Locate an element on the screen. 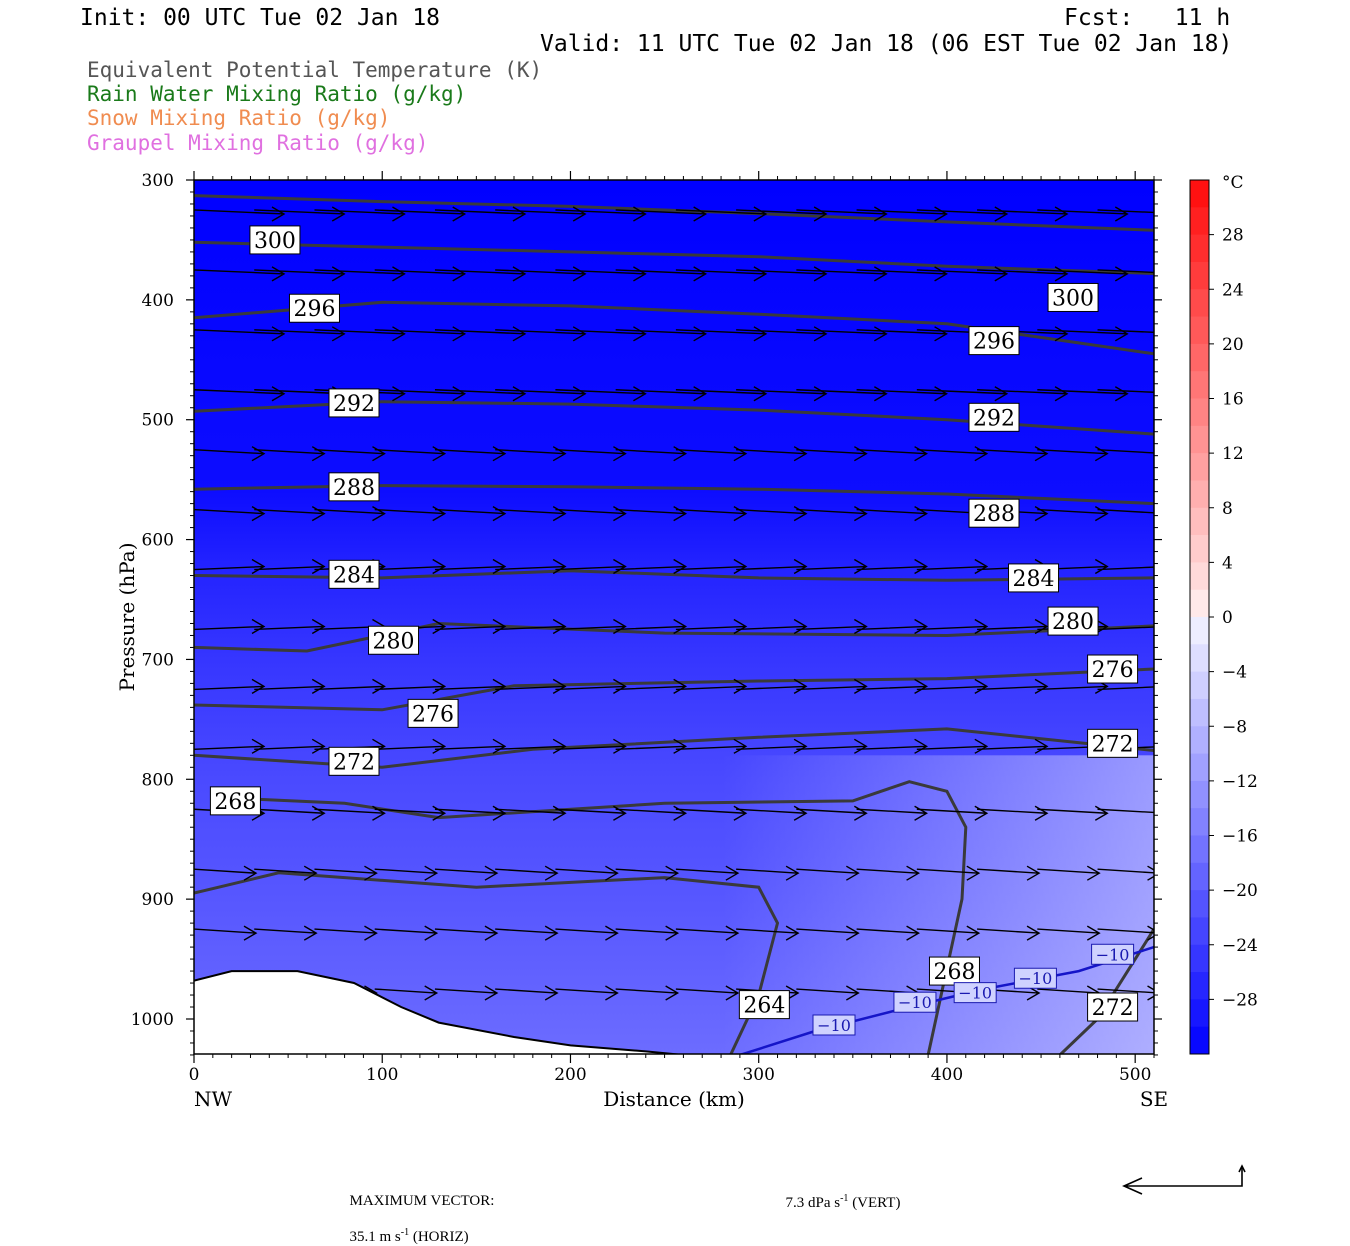 The image size is (1350, 1246). x-tick-label-300: 300 is located at coordinates (758, 1075).